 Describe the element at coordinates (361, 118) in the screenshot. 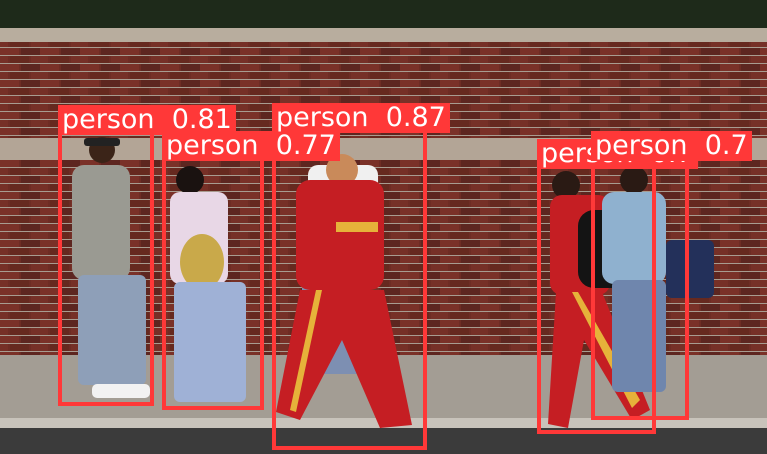

I see `detection-label-3: person 0.87` at that location.